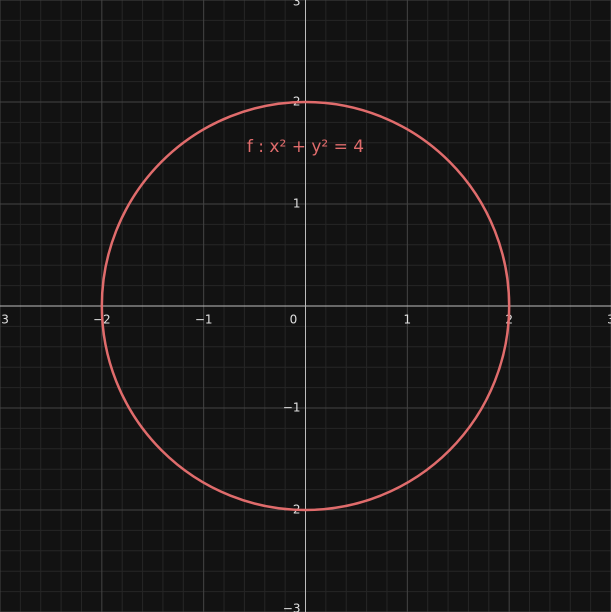  What do you see at coordinates (292, 607) in the screenshot?
I see `y-tick-label: −3` at bounding box center [292, 607].